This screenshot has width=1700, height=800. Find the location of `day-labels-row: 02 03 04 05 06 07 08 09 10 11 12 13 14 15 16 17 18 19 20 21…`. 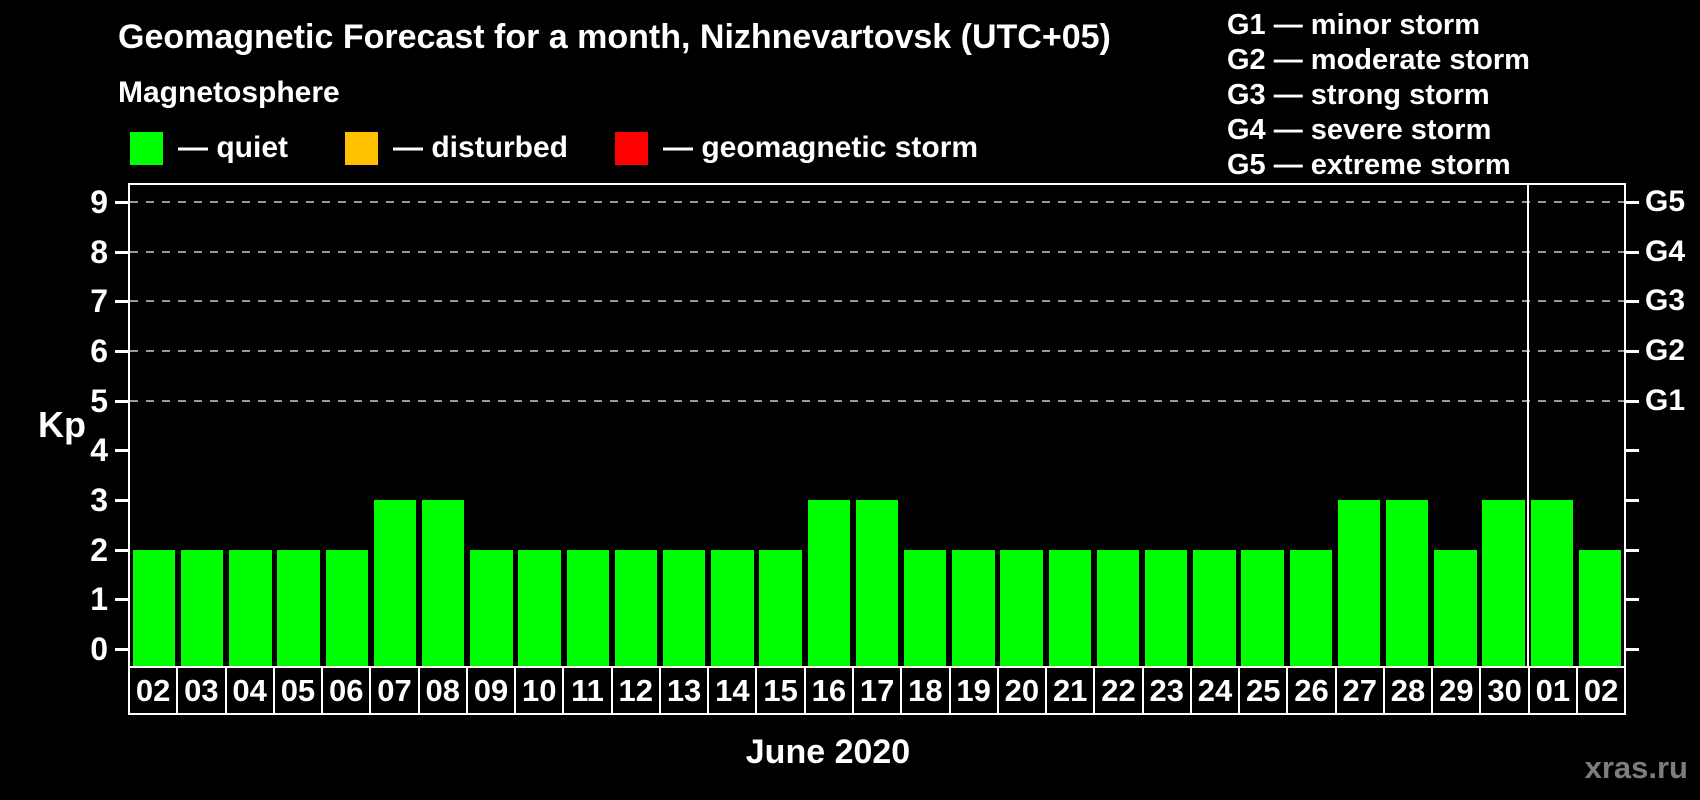

day-labels-row: 02 03 04 05 06 07 08 09 10 11 12 13 14 15 16 17 18 19 20 21… is located at coordinates (877, 690).